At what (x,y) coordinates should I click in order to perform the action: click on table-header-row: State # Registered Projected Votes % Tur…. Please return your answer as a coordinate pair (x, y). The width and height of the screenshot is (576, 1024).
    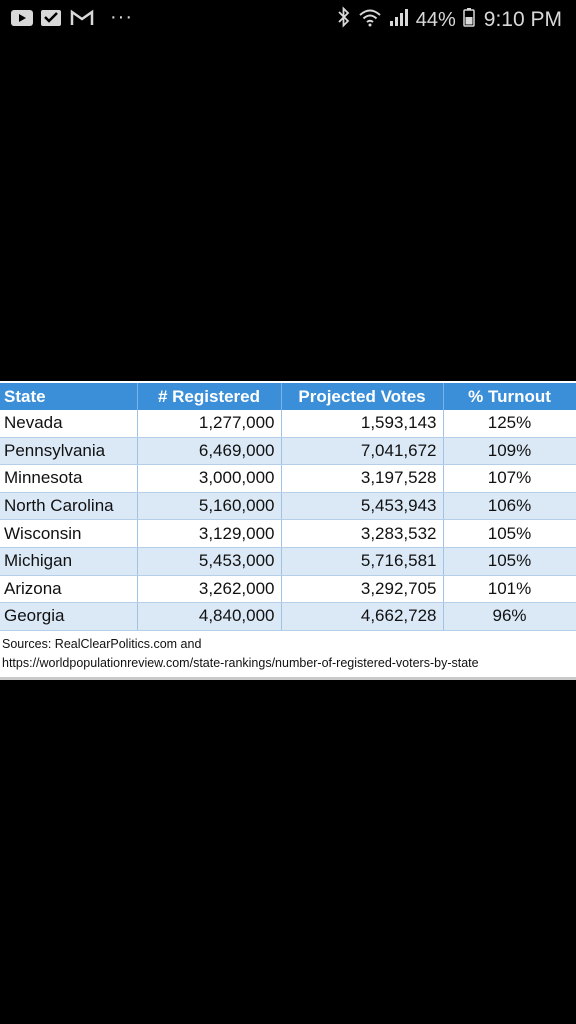
    Looking at the image, I should click on (288, 396).